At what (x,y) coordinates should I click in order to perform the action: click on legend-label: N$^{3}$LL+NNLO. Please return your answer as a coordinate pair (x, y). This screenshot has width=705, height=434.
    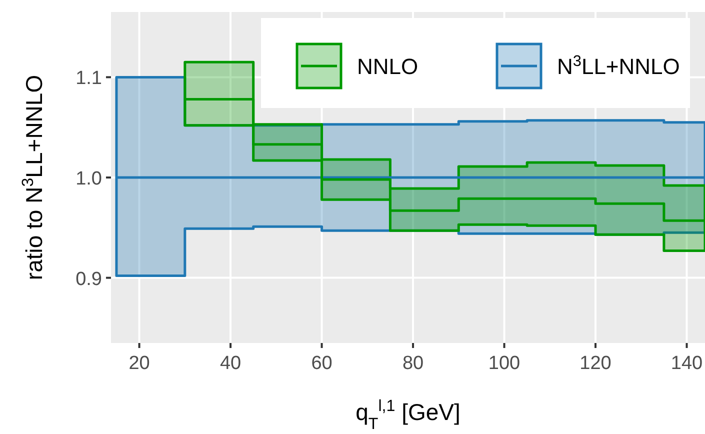
    Looking at the image, I should click on (618, 65).